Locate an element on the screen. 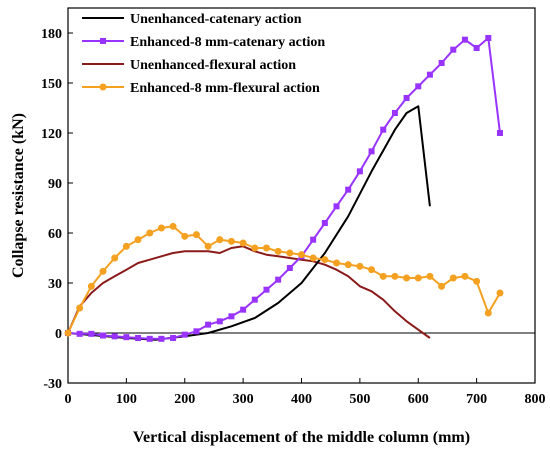  y-tick-label: 150 is located at coordinates (51, 84).